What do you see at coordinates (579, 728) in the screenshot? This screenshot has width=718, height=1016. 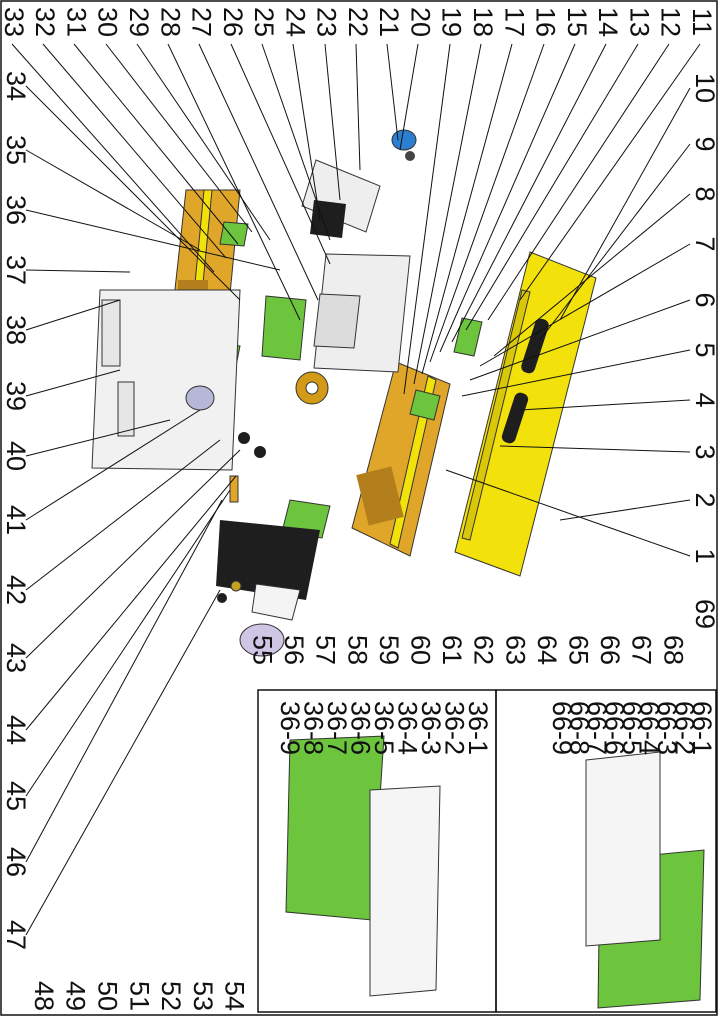 I see `part-label-66-8: 66-8` at bounding box center [579, 728].